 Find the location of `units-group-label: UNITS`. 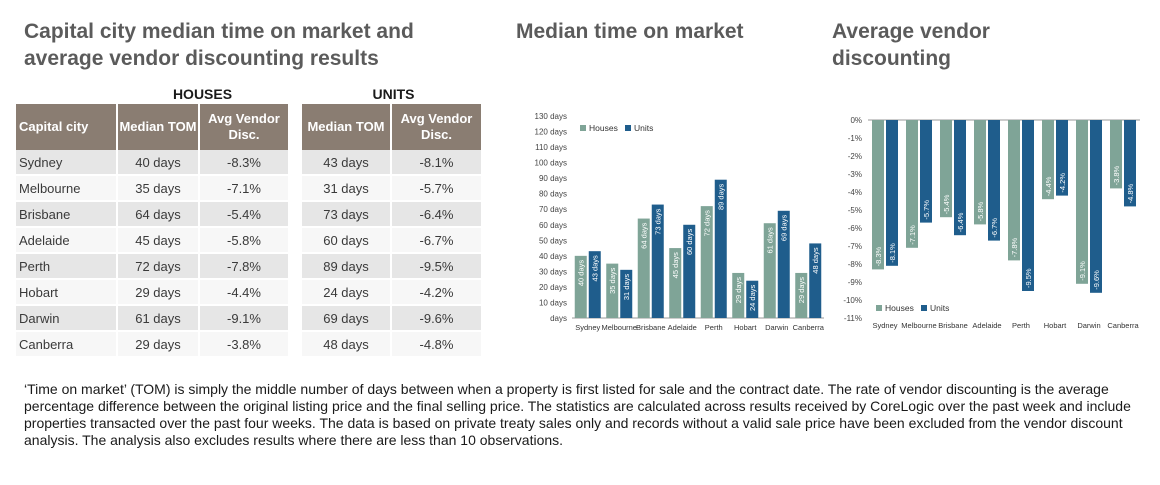

units-group-label: UNITS is located at coordinates (393, 94).